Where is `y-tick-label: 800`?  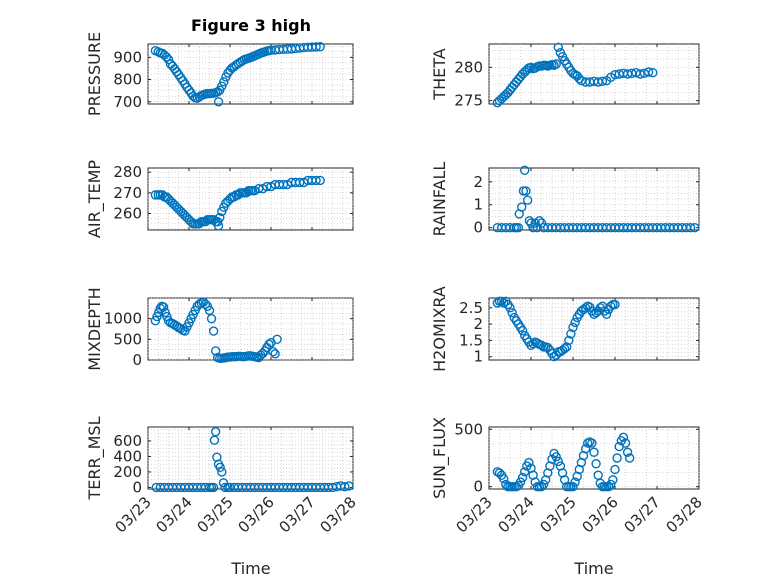 y-tick-label: 800 is located at coordinates (127, 80).